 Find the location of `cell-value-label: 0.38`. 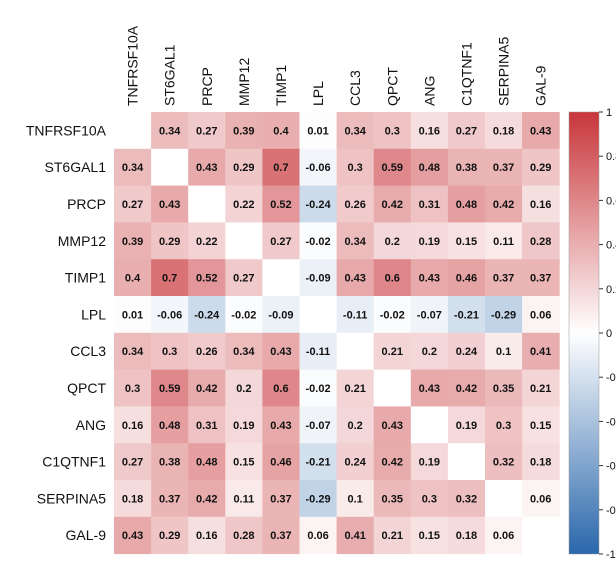

cell-value-label: 0.38 is located at coordinates (169, 463).